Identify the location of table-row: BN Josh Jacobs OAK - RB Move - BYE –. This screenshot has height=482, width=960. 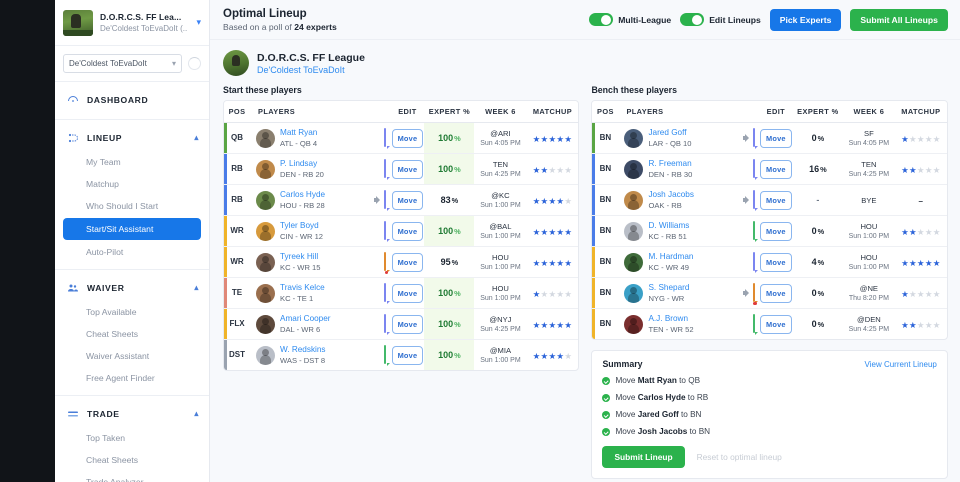
(769, 200).